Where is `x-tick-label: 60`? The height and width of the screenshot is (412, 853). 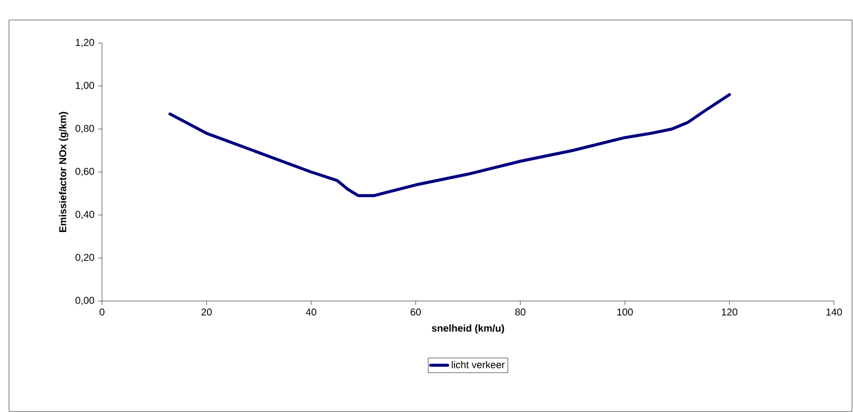 x-tick-label: 60 is located at coordinates (415, 312).